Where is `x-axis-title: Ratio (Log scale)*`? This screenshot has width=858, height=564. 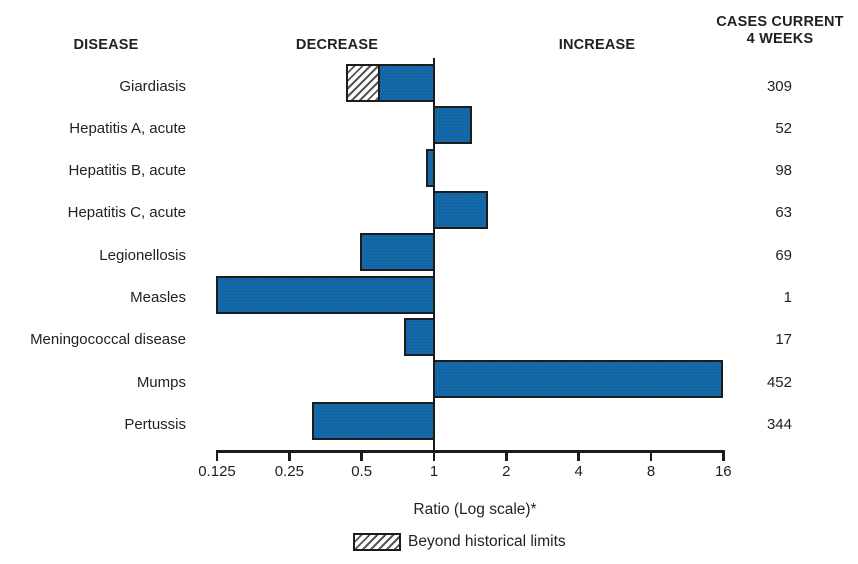
x-axis-title: Ratio (Log scale)* is located at coordinates (475, 509).